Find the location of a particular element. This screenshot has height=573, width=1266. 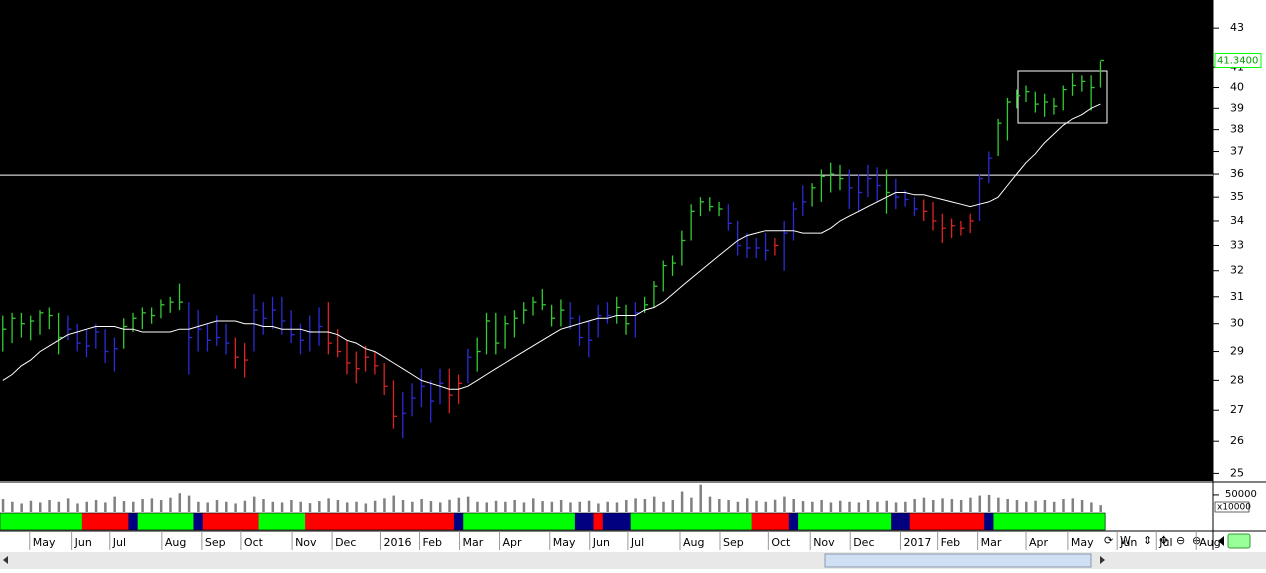

tool-status is located at coordinates (1239, 541).